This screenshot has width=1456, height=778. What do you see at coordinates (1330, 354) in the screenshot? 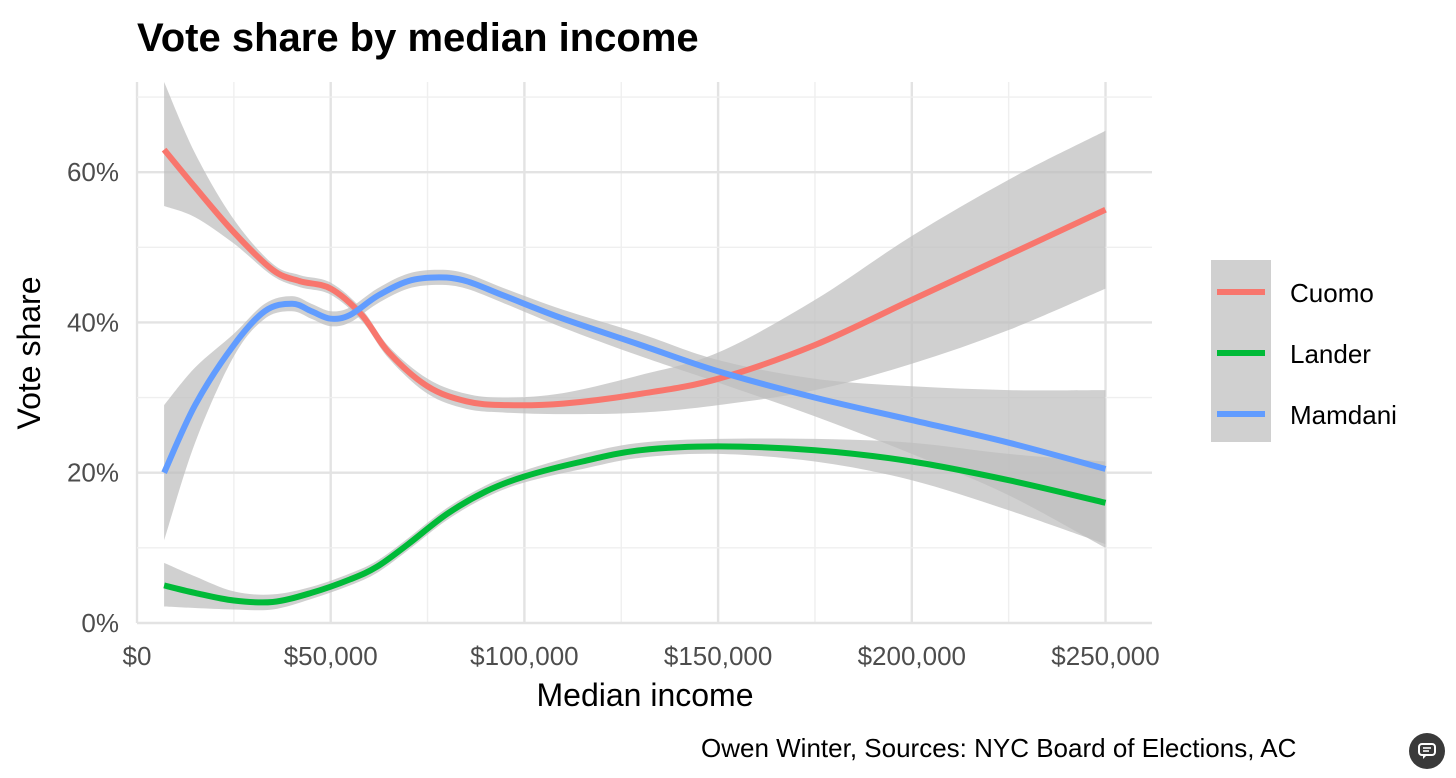
I see `legend-label-lander: Lander` at bounding box center [1330, 354].